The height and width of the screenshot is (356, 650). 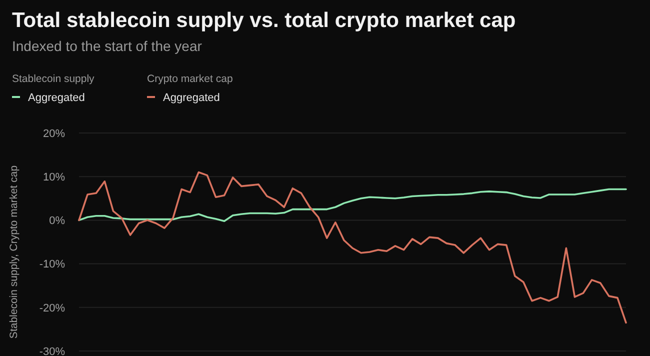 I want to click on y-tick-label: 20%, so click(x=54, y=134).